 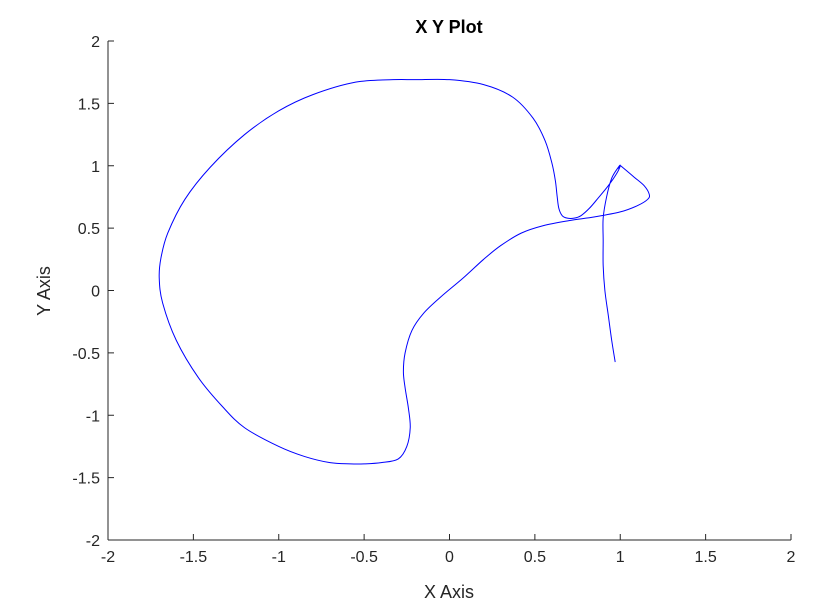 What do you see at coordinates (791, 557) in the screenshot?
I see `x-tick-label: 2` at bounding box center [791, 557].